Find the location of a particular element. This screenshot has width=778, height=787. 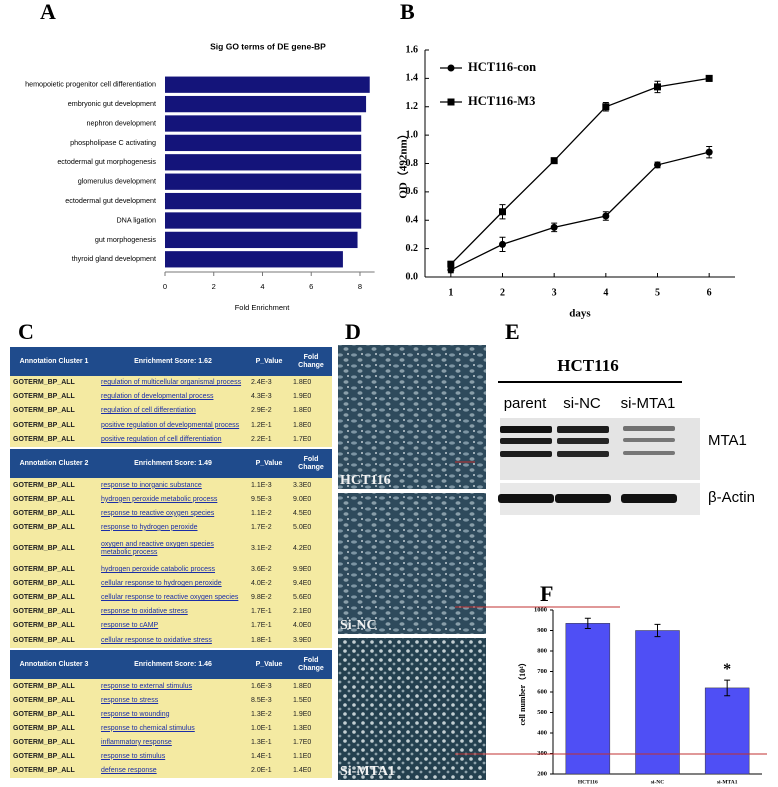

y-tick-label: ectodermal gut development is located at coordinates (110, 200).